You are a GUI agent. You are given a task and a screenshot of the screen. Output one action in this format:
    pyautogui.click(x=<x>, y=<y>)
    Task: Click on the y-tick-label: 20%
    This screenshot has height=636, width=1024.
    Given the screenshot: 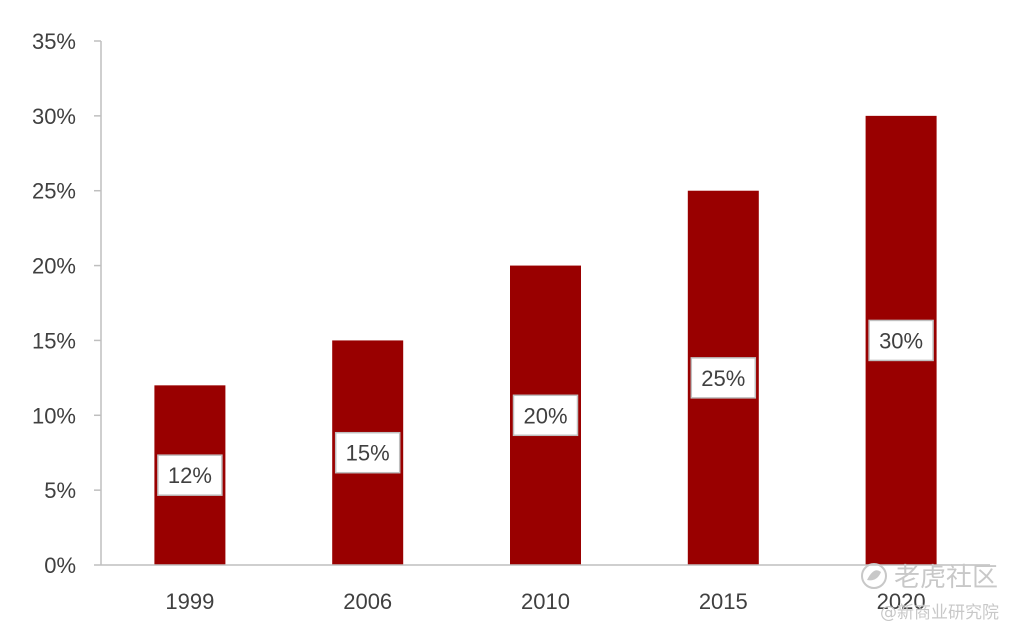 What is the action you would take?
    pyautogui.click(x=54, y=266)
    